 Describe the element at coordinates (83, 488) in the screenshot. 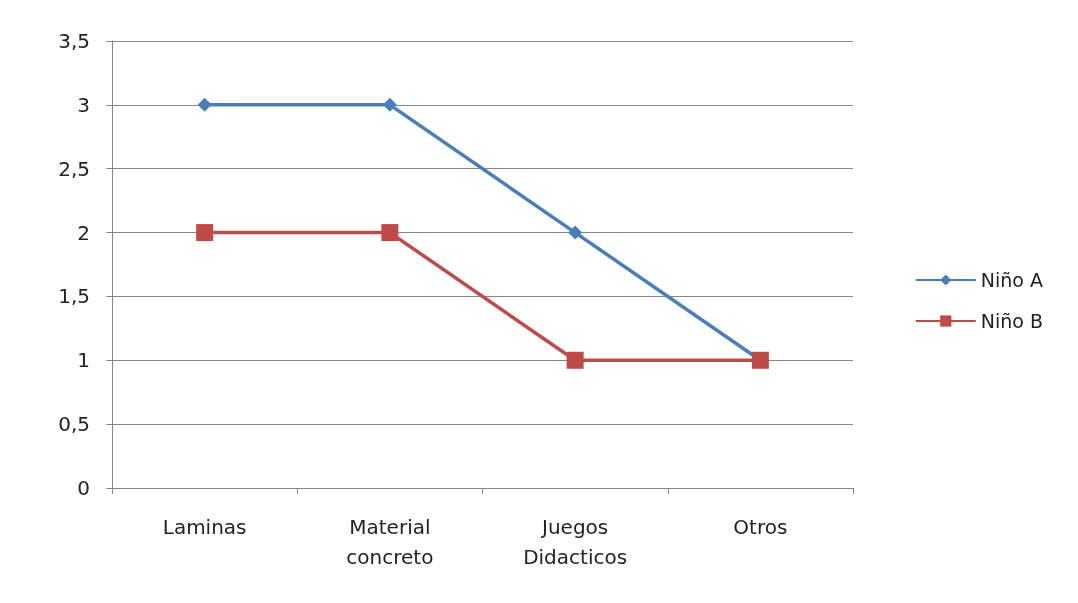

I see `y-tick-label: 0` at that location.